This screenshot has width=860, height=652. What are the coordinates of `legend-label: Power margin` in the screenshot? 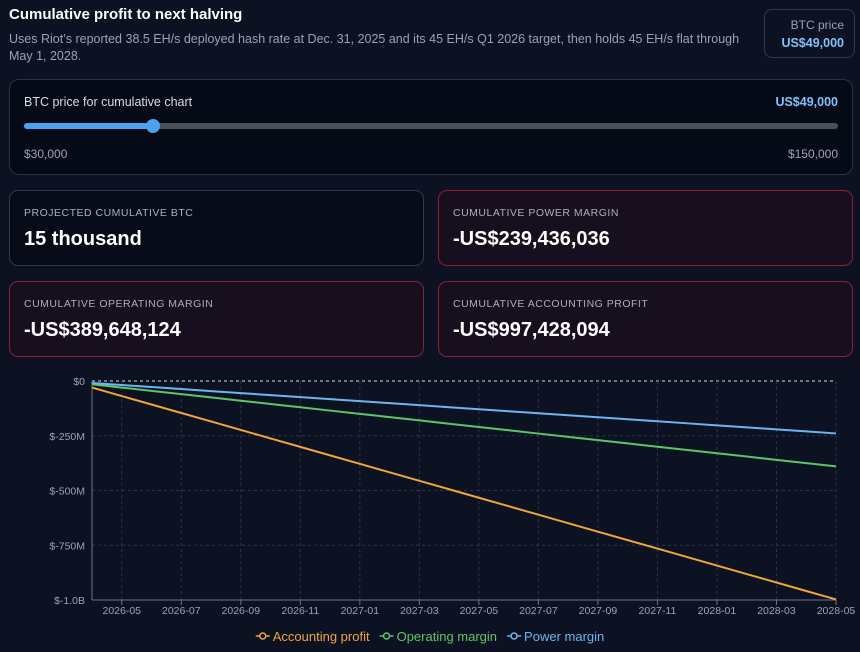 It's located at (564, 636).